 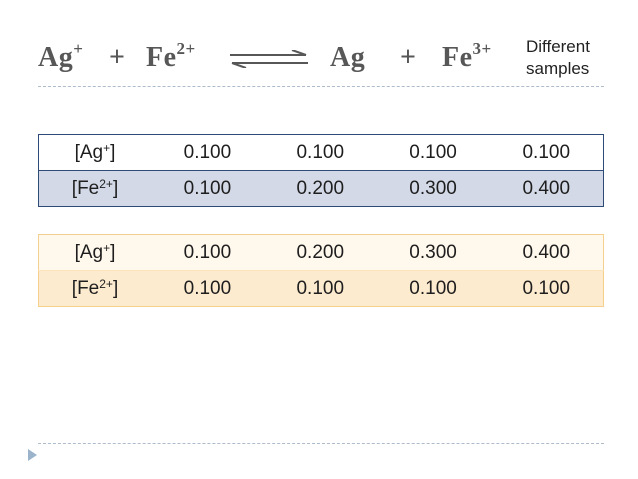 I want to click on plus-sign-2: +, so click(x=408, y=57).